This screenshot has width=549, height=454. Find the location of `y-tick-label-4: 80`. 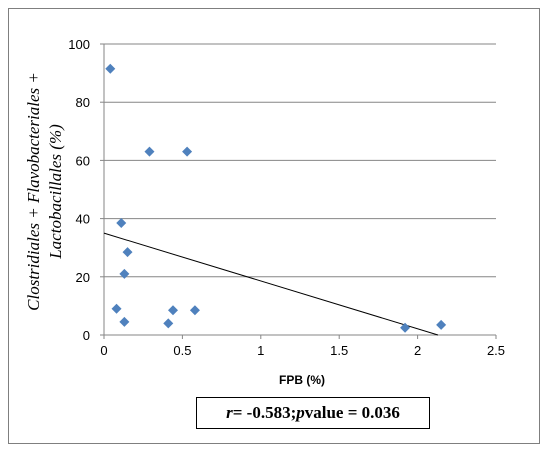

y-tick-label-4: 80 is located at coordinates (83, 102).